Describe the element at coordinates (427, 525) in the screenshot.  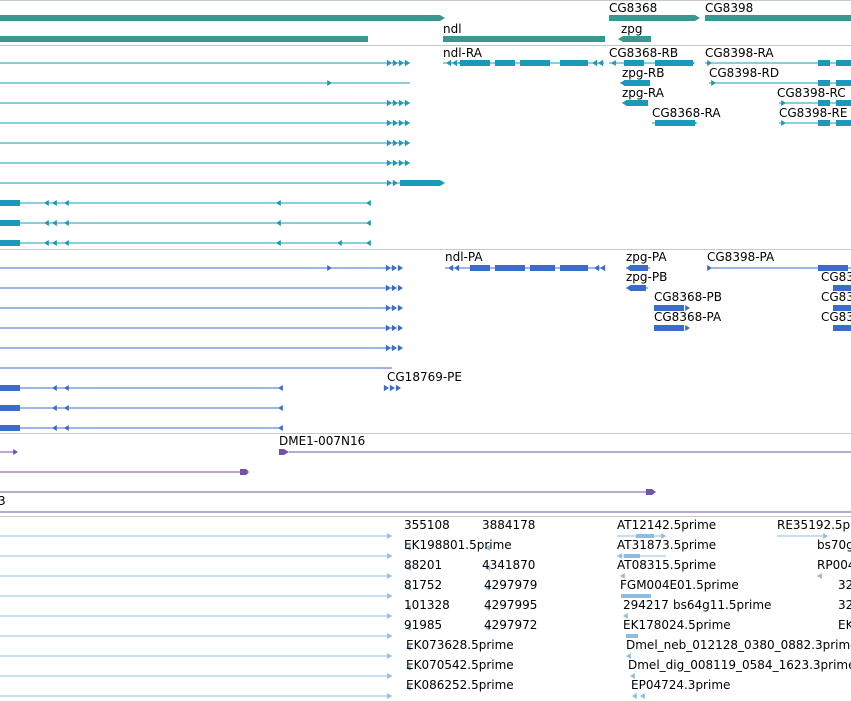
I see `est-label: 355108` at that location.